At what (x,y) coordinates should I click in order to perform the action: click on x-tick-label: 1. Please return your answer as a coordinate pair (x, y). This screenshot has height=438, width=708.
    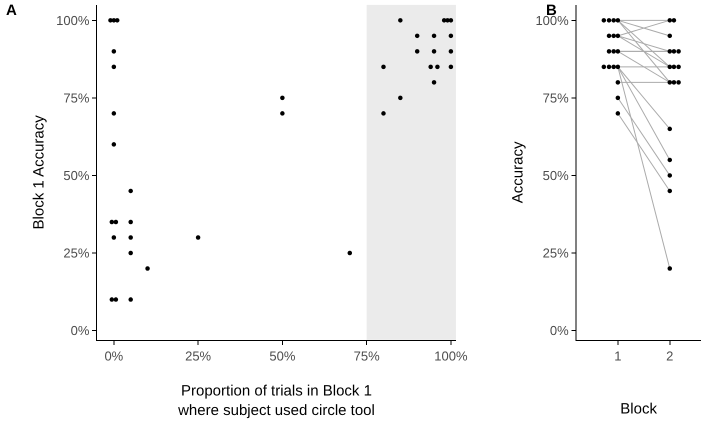
    Looking at the image, I should click on (618, 356).